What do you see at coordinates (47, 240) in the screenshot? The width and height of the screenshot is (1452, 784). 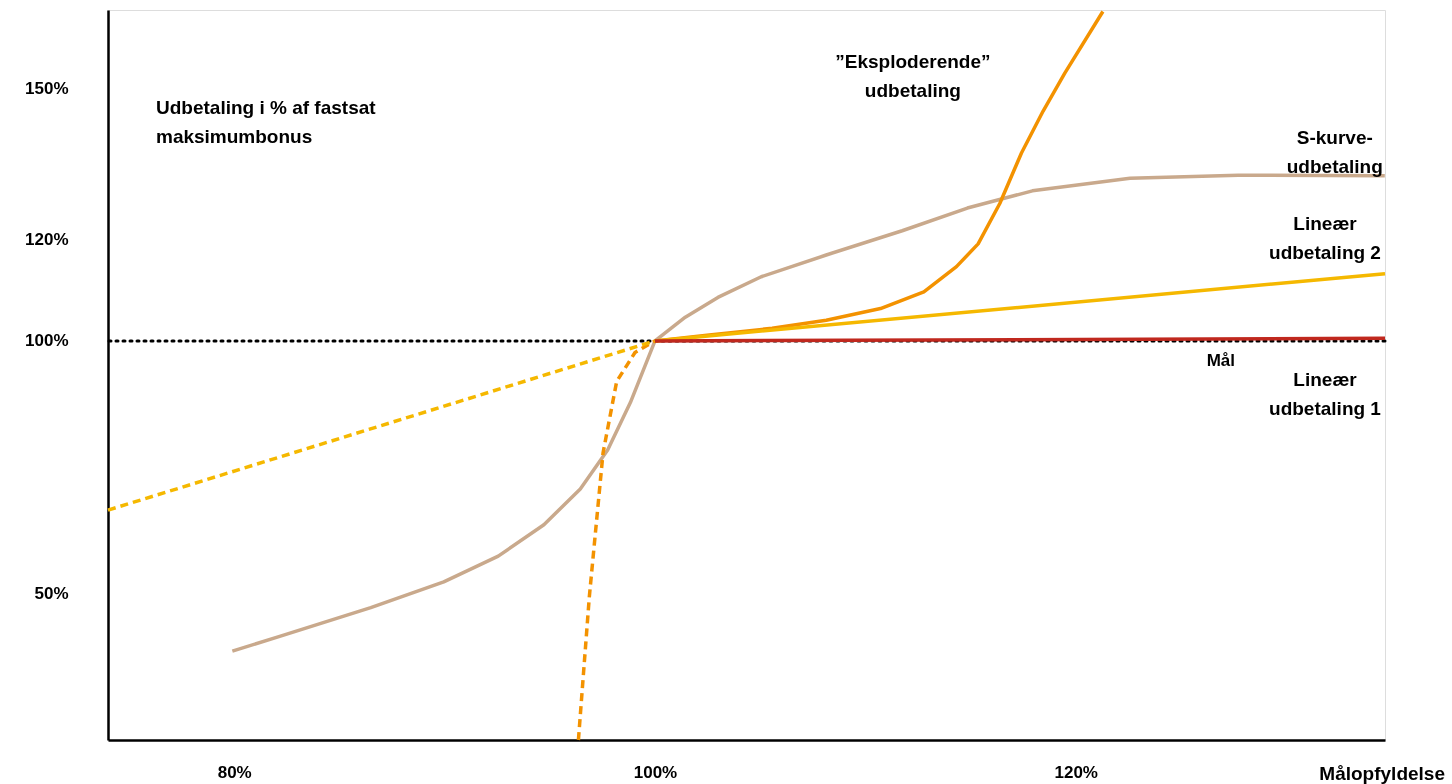 I see `y-tick-label: 120%` at bounding box center [47, 240].